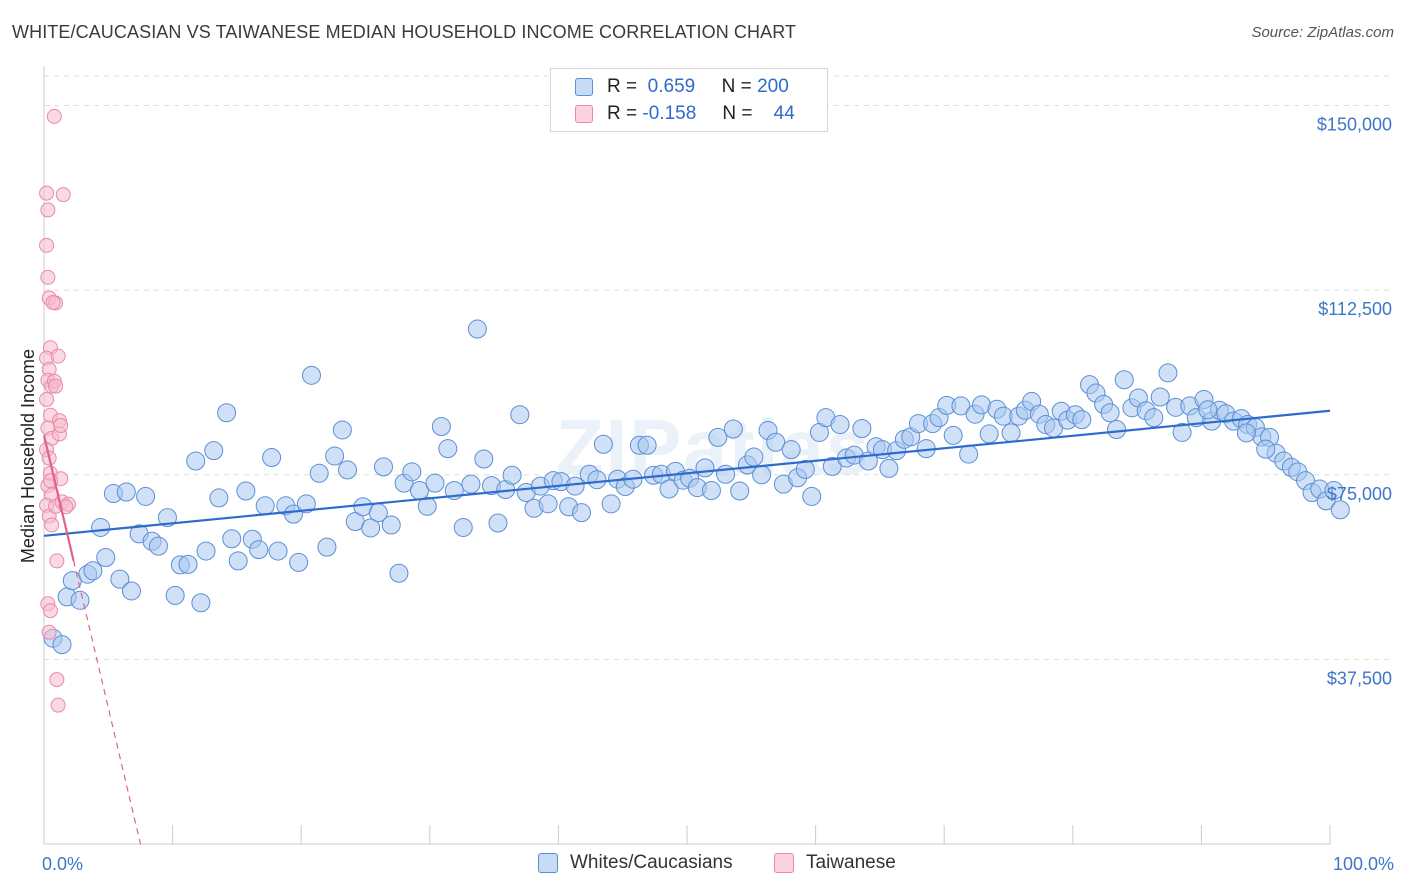 The image size is (1406, 892). I want to click on series-taiwanese-points, so click(57, 410).